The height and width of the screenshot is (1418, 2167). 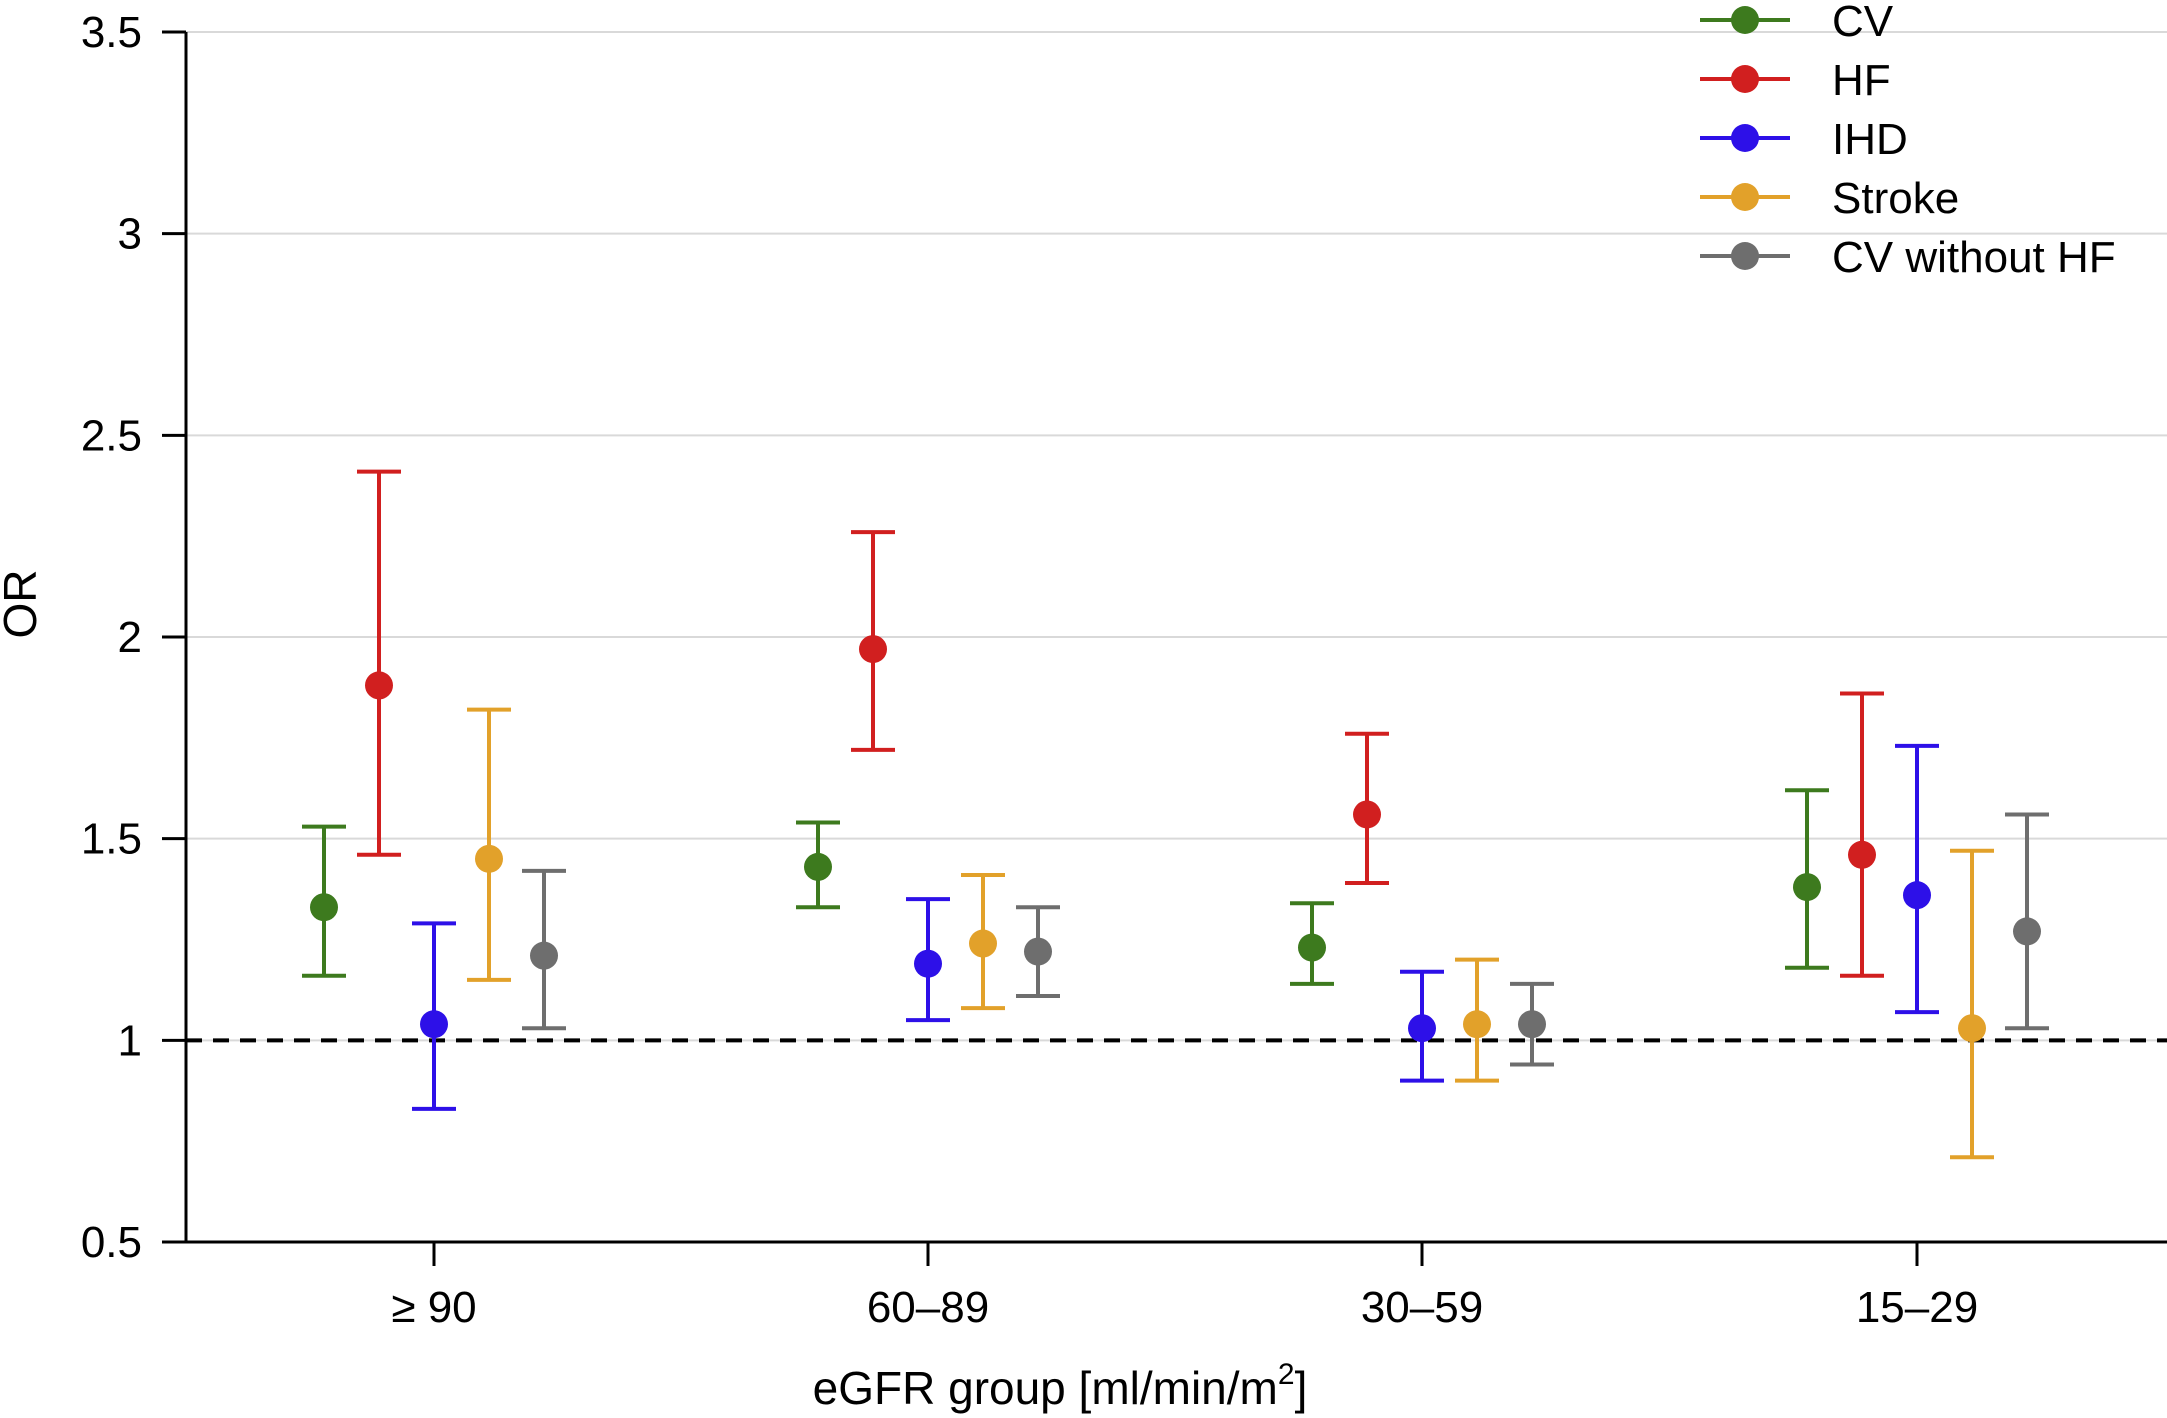 What do you see at coordinates (111, 32) in the screenshot?
I see `y-tick-label: 3.5` at bounding box center [111, 32].